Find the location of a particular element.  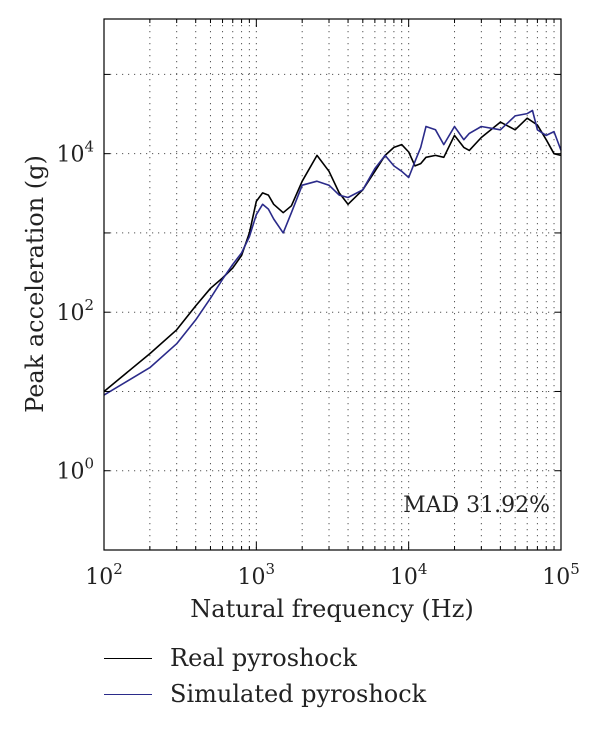

legend-item-real: Real pyroshock is located at coordinates (284, 658).